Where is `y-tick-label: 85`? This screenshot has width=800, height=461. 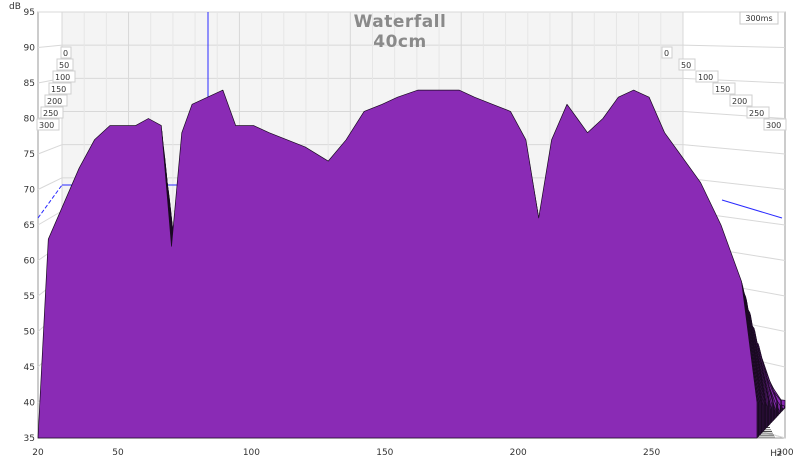
y-tick-label: 85 is located at coordinates (29, 84).